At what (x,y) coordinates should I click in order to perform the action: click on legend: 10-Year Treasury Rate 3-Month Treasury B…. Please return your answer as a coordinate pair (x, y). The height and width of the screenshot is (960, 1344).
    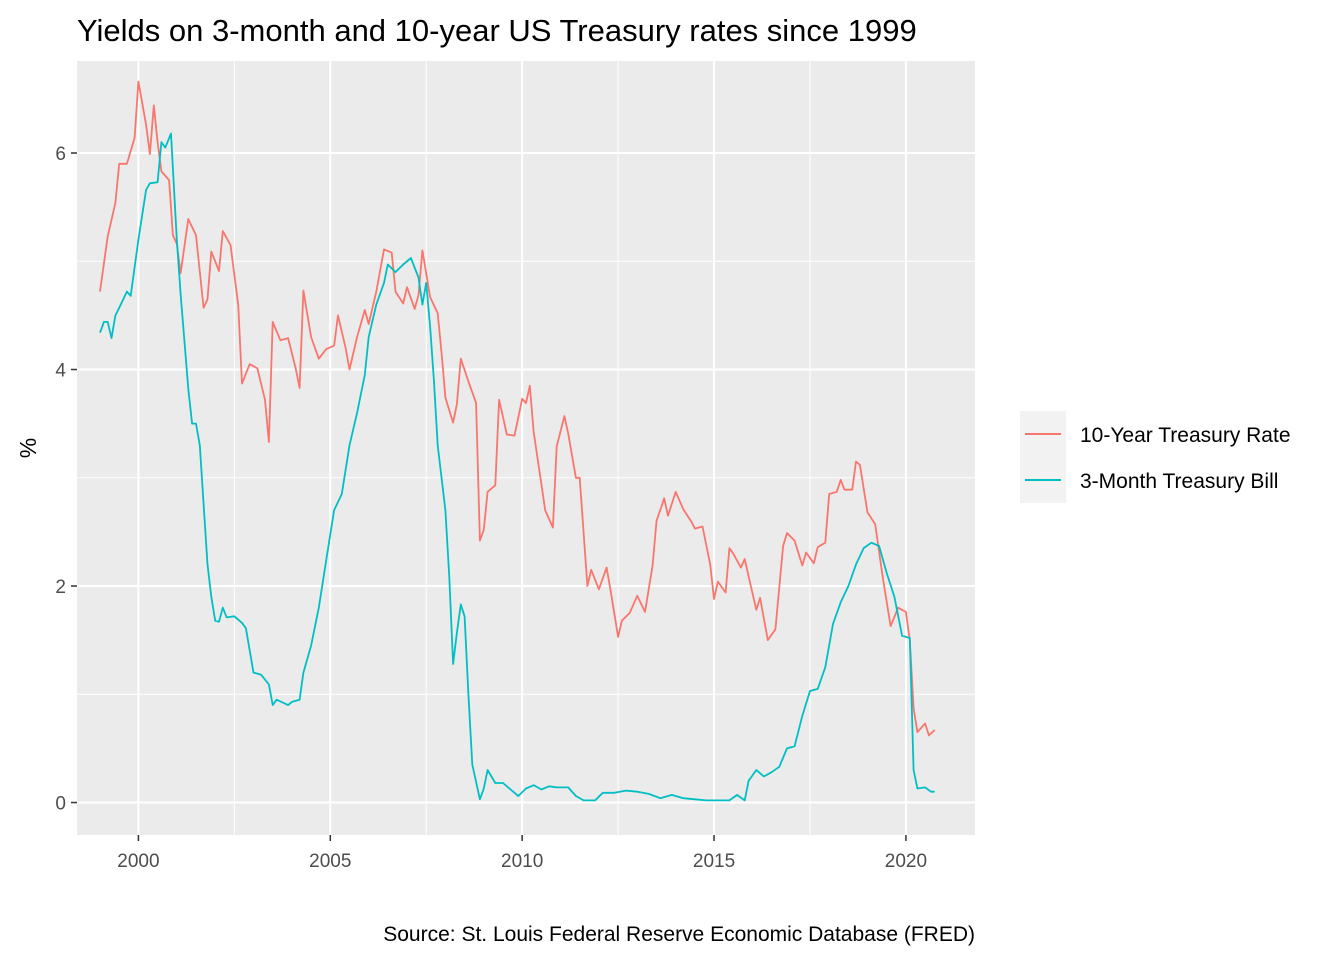
    Looking at the image, I should click on (1155, 457).